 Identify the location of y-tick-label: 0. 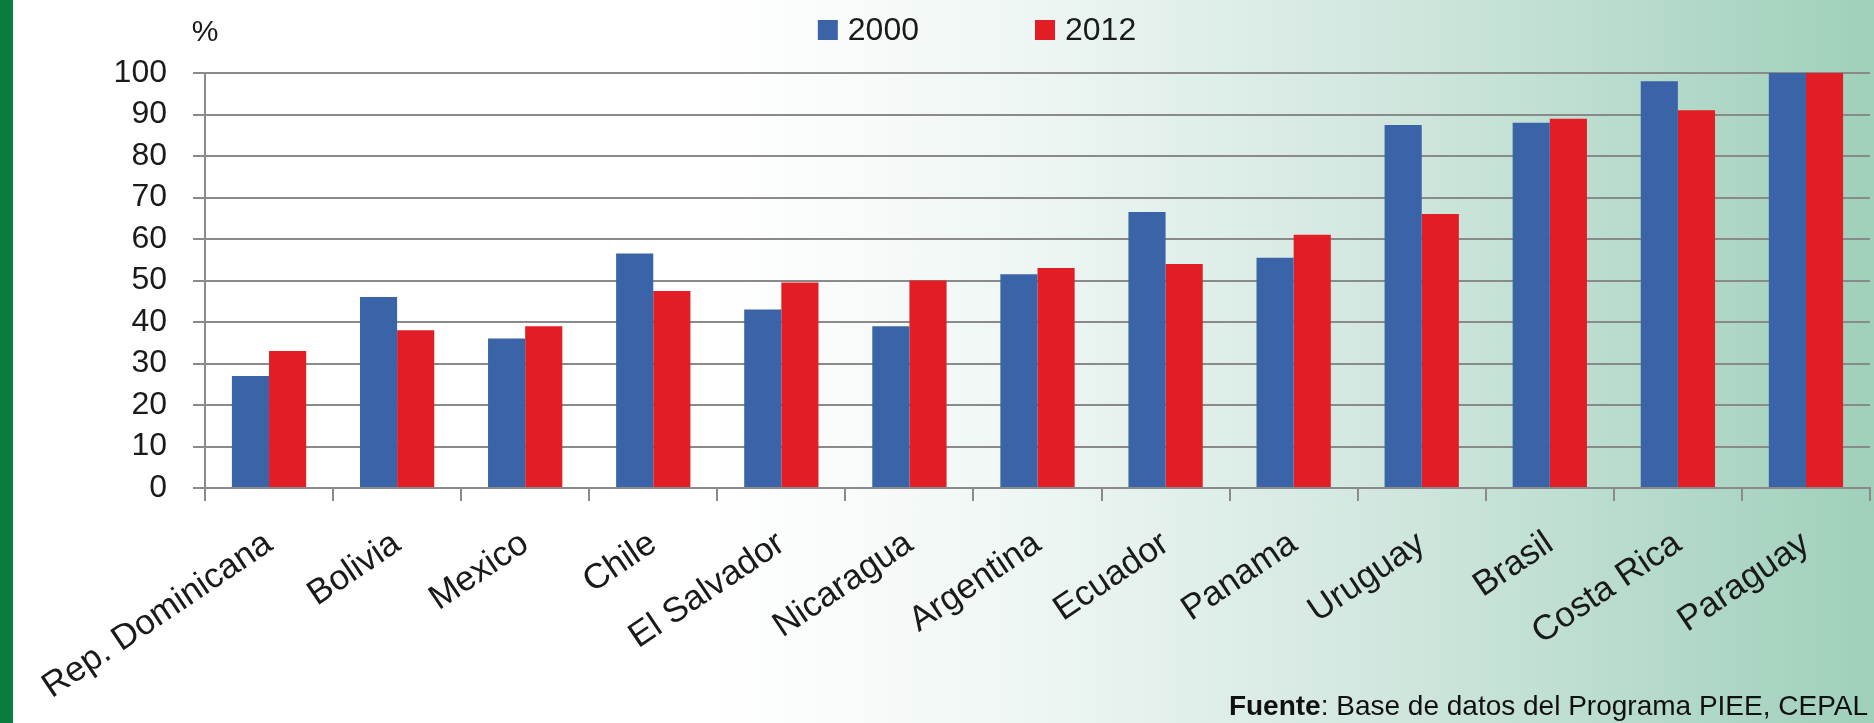
(158, 485).